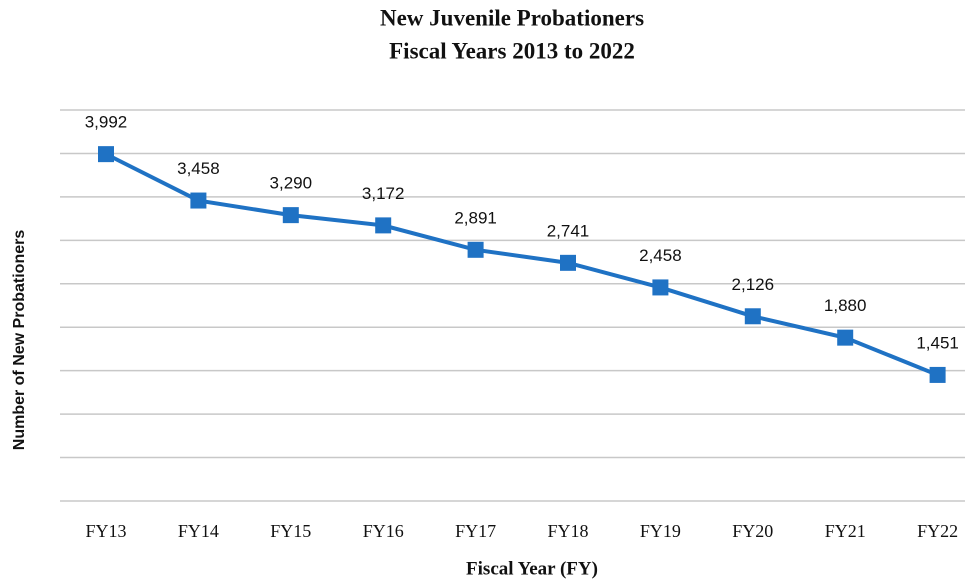 Image resolution: width=974 pixels, height=586 pixels. What do you see at coordinates (752, 531) in the screenshot?
I see `x-tick-label: FY20` at bounding box center [752, 531].